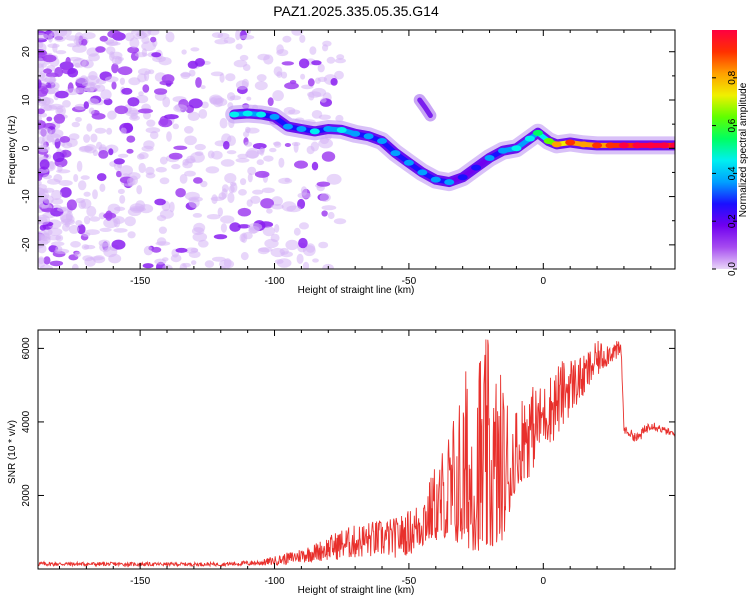  What do you see at coordinates (356, 290) in the screenshot?
I see `spectrogram-x-axis-label: Height of straight line (km)` at bounding box center [356, 290].